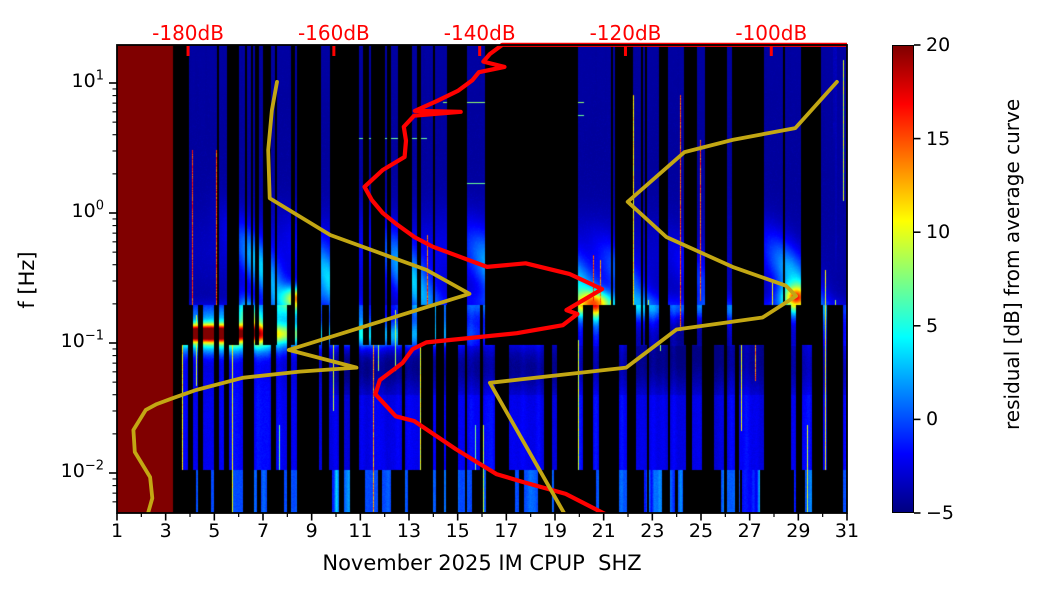 This screenshot has width=1052, height=606. What do you see at coordinates (771, 33) in the screenshot?
I see `top-db-label: -100dB` at bounding box center [771, 33].